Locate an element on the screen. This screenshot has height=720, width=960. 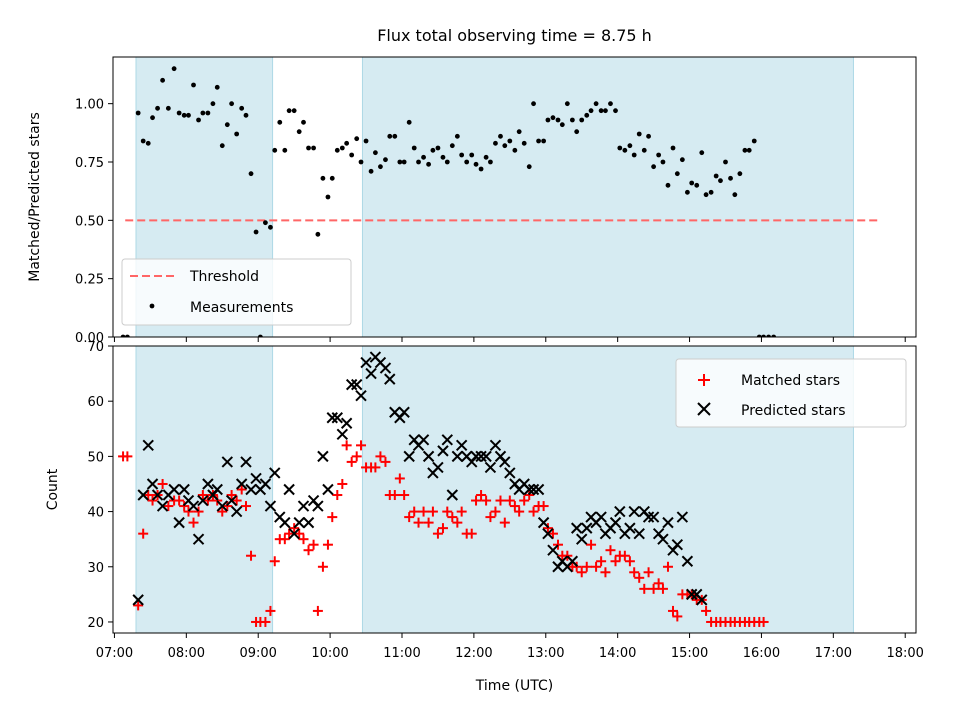
bottom-legend-box is located at coordinates (791, 393).